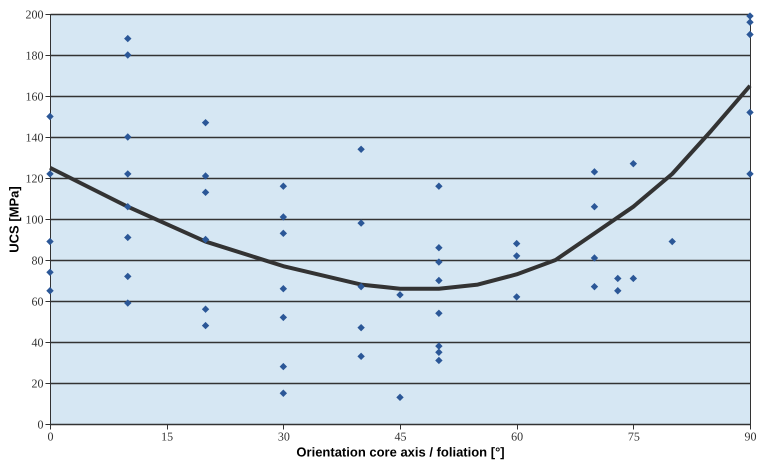 The height and width of the screenshot is (467, 764). What do you see at coordinates (14, 219) in the screenshot?
I see `y-axis-title: UCS [MPa]` at bounding box center [14, 219].